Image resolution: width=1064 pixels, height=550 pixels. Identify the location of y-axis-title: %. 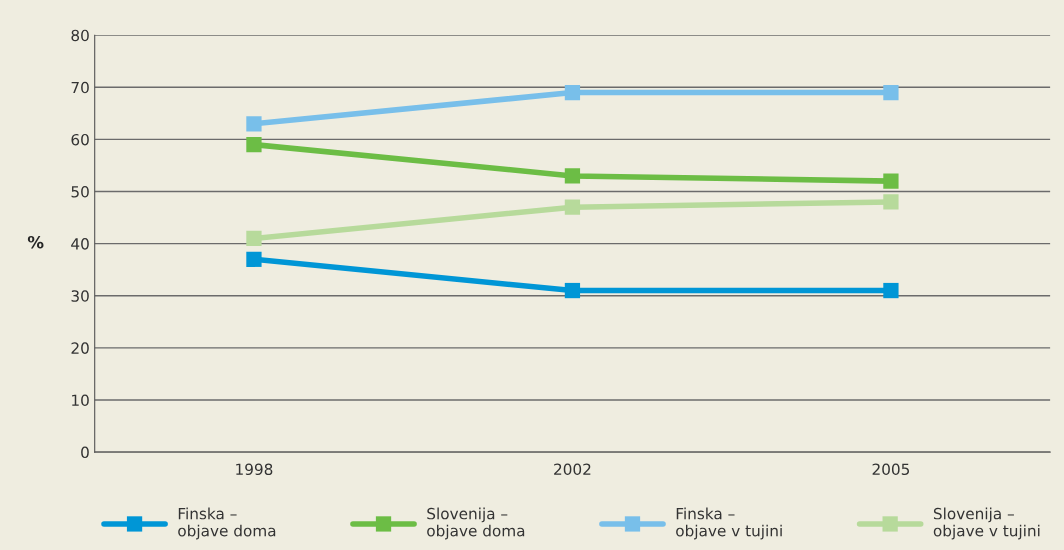
(35, 242).